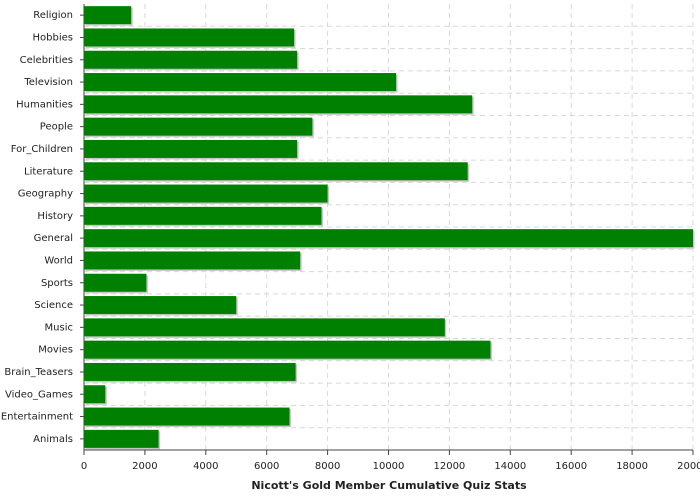 Image resolution: width=700 pixels, height=500 pixels. What do you see at coordinates (45, 194) in the screenshot?
I see `y-tick-label: Geography` at bounding box center [45, 194].